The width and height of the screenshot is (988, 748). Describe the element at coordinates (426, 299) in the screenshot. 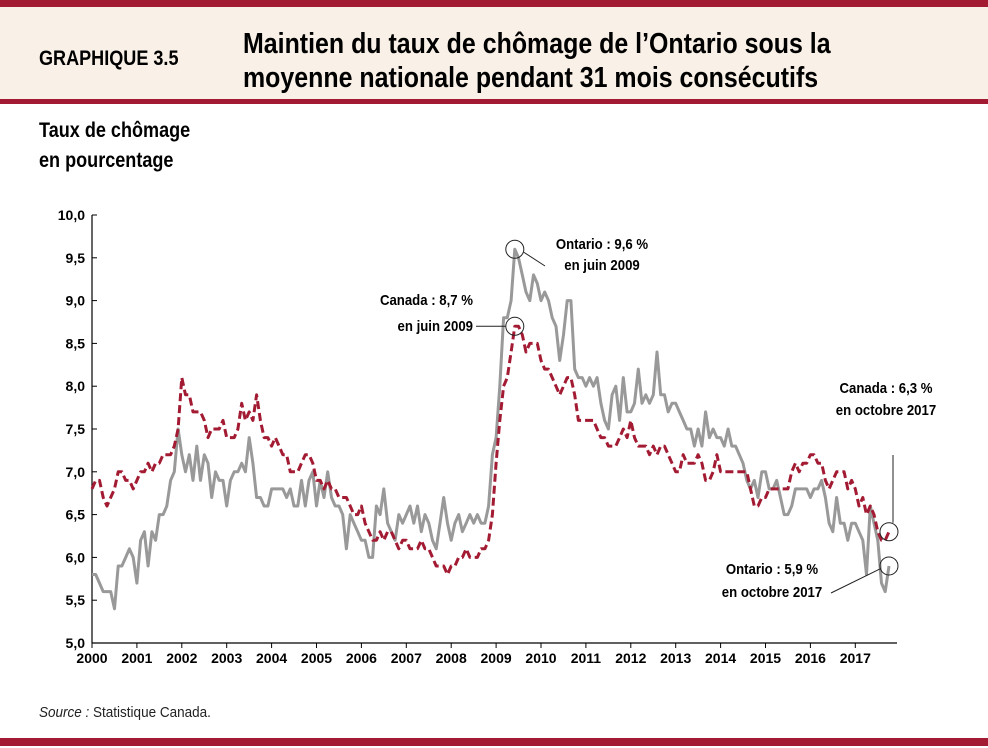

I see `canada-peak-label-1: Canada : 8,7 %` at that location.